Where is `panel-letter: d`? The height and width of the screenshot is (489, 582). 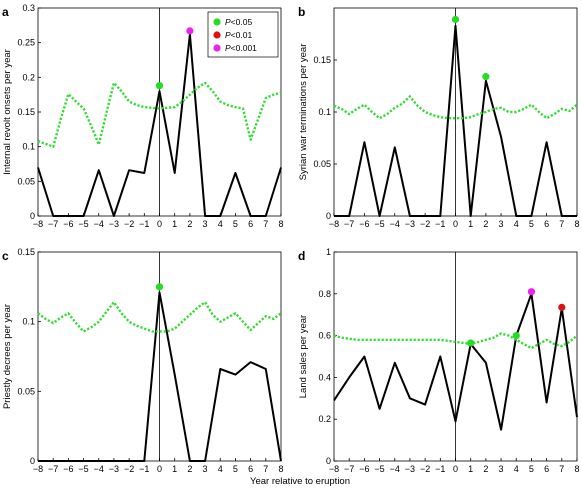
panel-letter: d is located at coordinates (301, 256).